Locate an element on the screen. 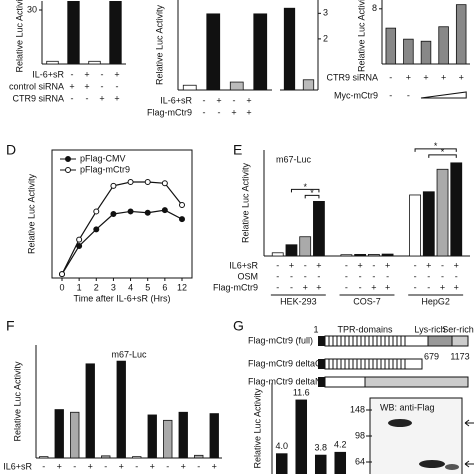  value-label: 4.2 is located at coordinates (340, 445).